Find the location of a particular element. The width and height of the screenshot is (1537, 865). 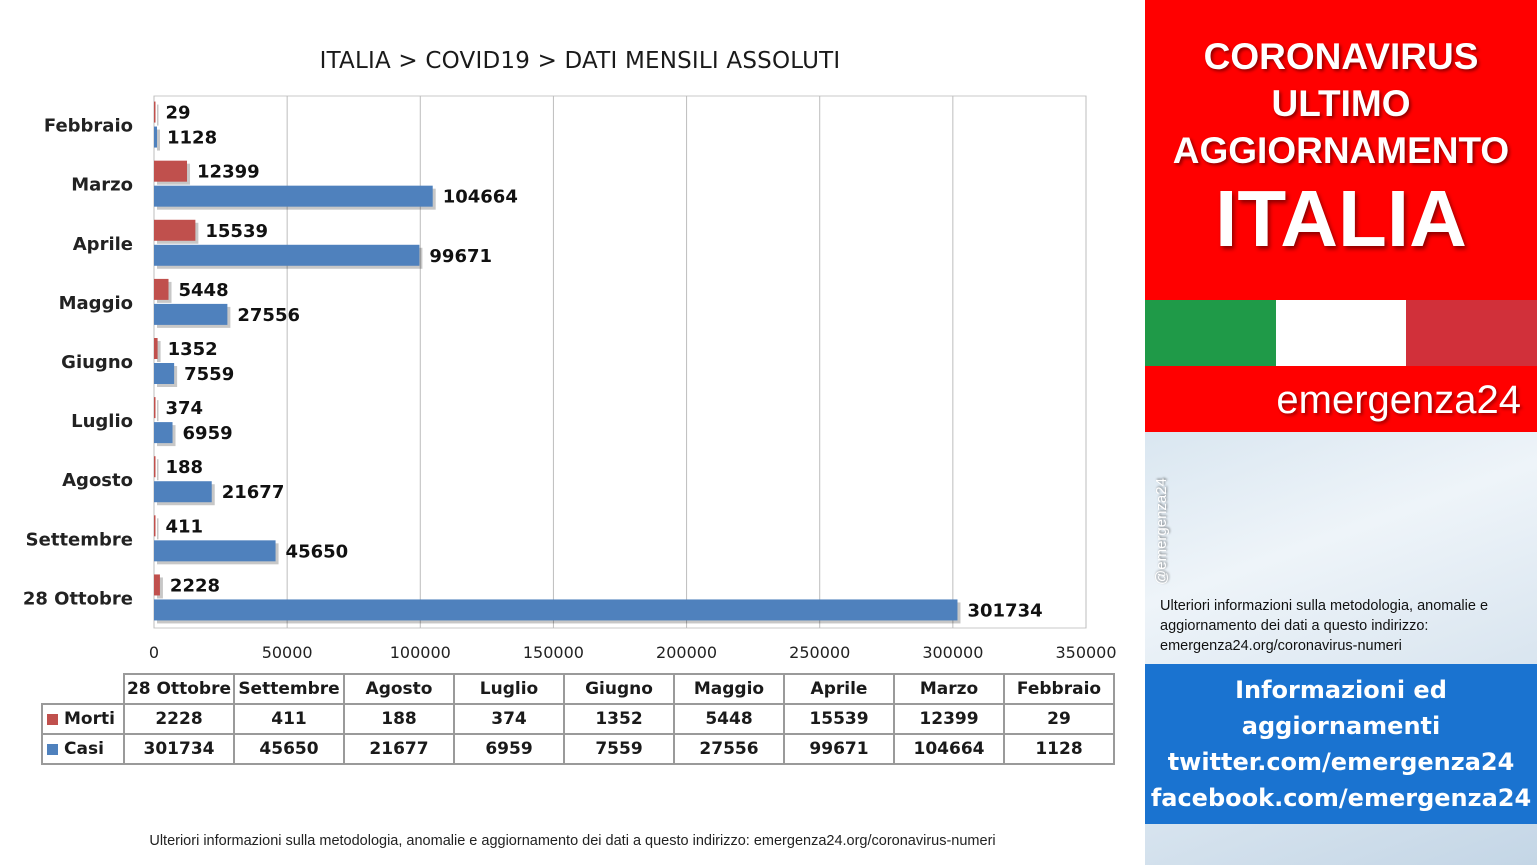

brand-bar: emergenza24 is located at coordinates (1341, 399).